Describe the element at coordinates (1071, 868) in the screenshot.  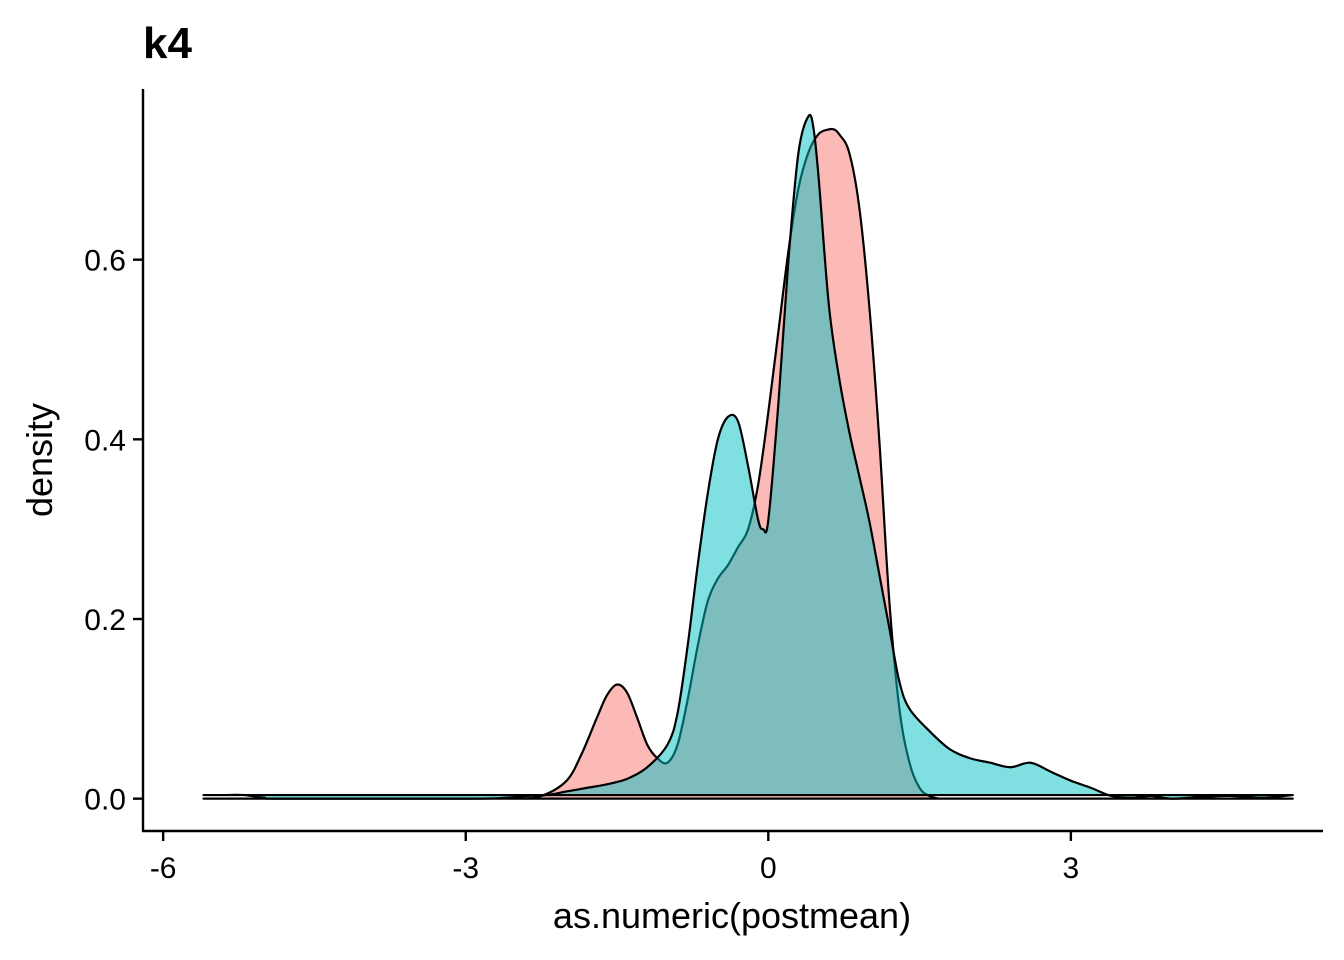
I see `x-tick-label: 3` at that location.